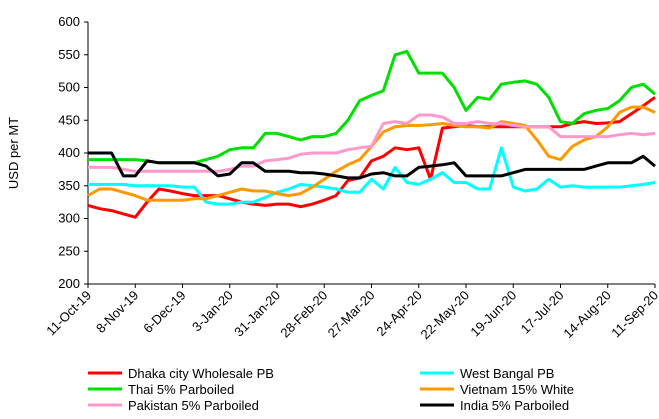  What do you see at coordinates (69, 152) in the screenshot?
I see `y-tick-label: 400` at bounding box center [69, 152].